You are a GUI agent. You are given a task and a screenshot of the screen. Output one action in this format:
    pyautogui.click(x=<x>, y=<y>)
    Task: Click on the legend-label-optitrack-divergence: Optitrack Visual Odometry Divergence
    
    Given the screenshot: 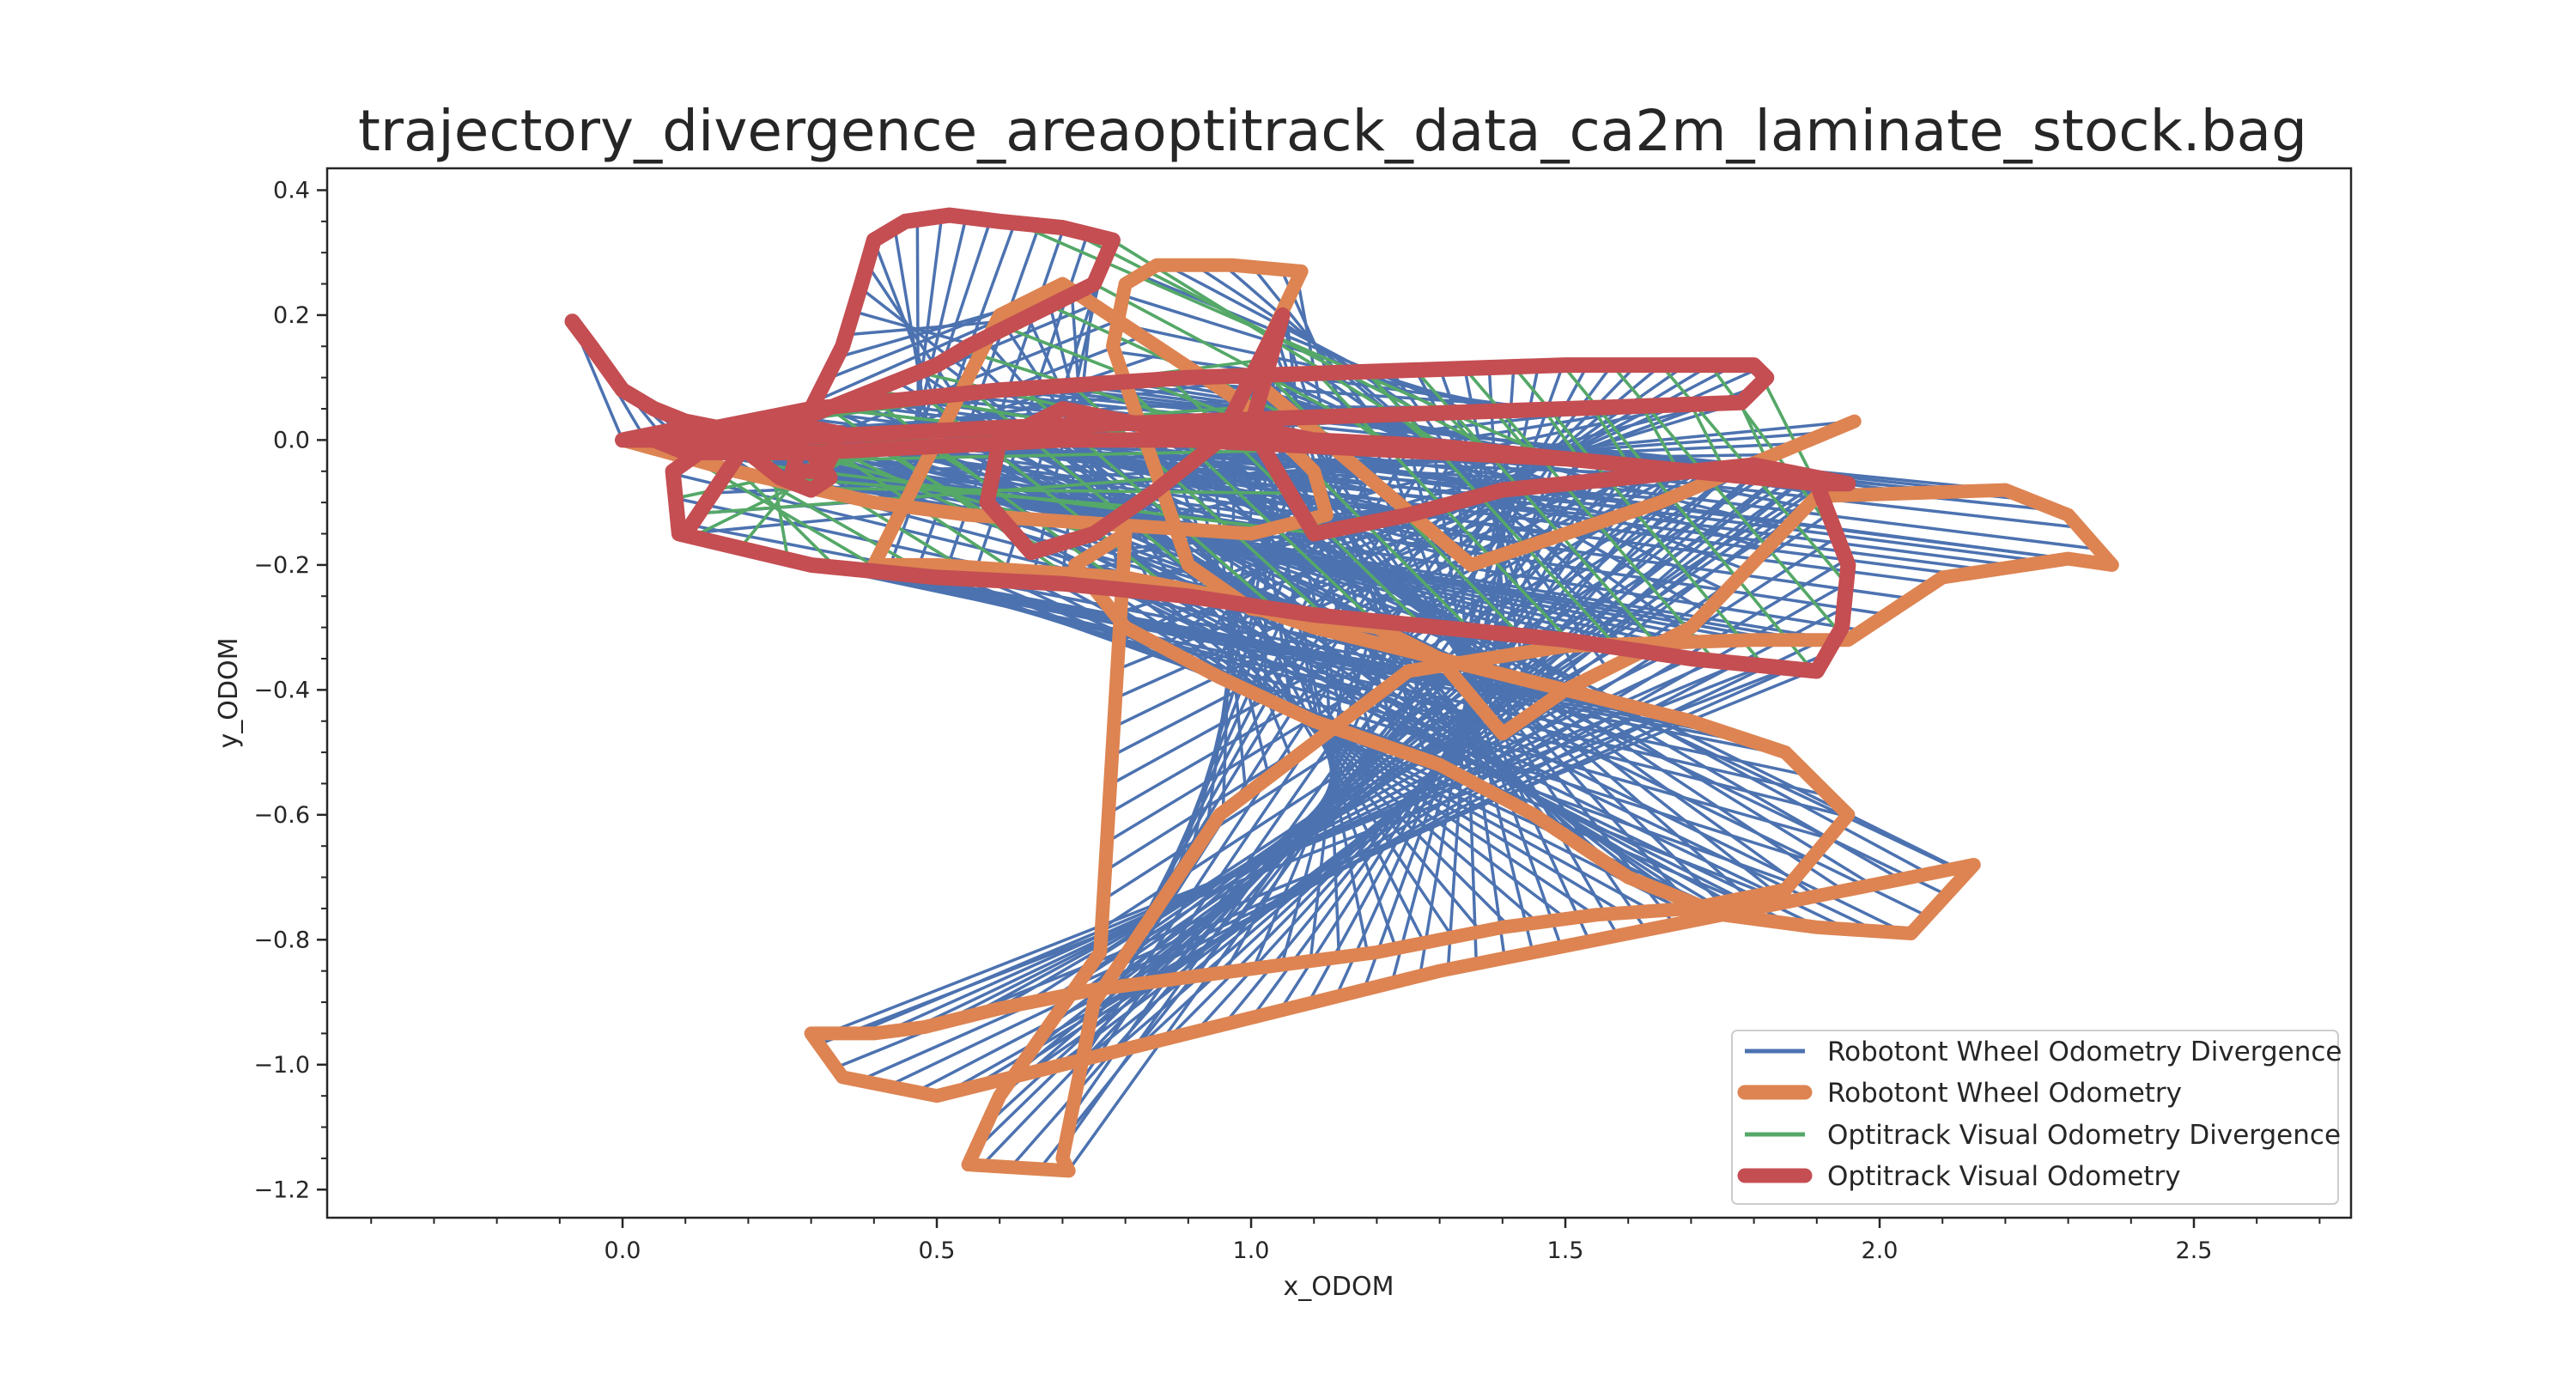 What is the action you would take?
    pyautogui.click(x=2084, y=1135)
    